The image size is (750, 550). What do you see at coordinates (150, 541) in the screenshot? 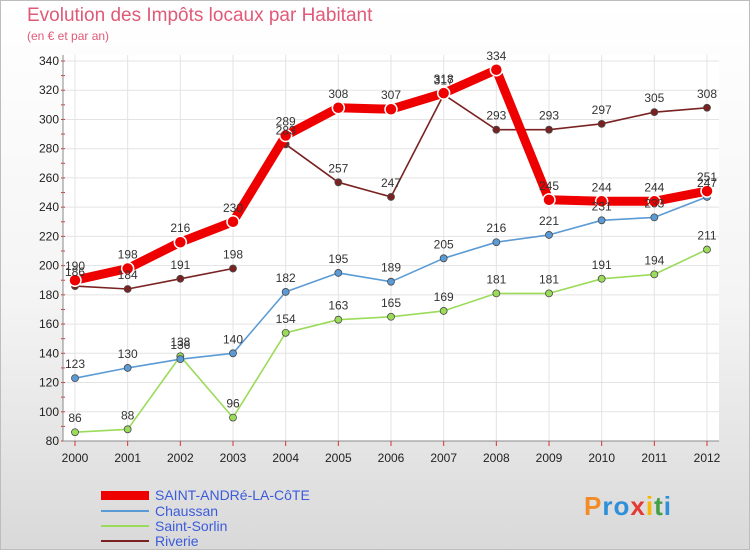
I see `legend-item: Riverie` at bounding box center [150, 541].